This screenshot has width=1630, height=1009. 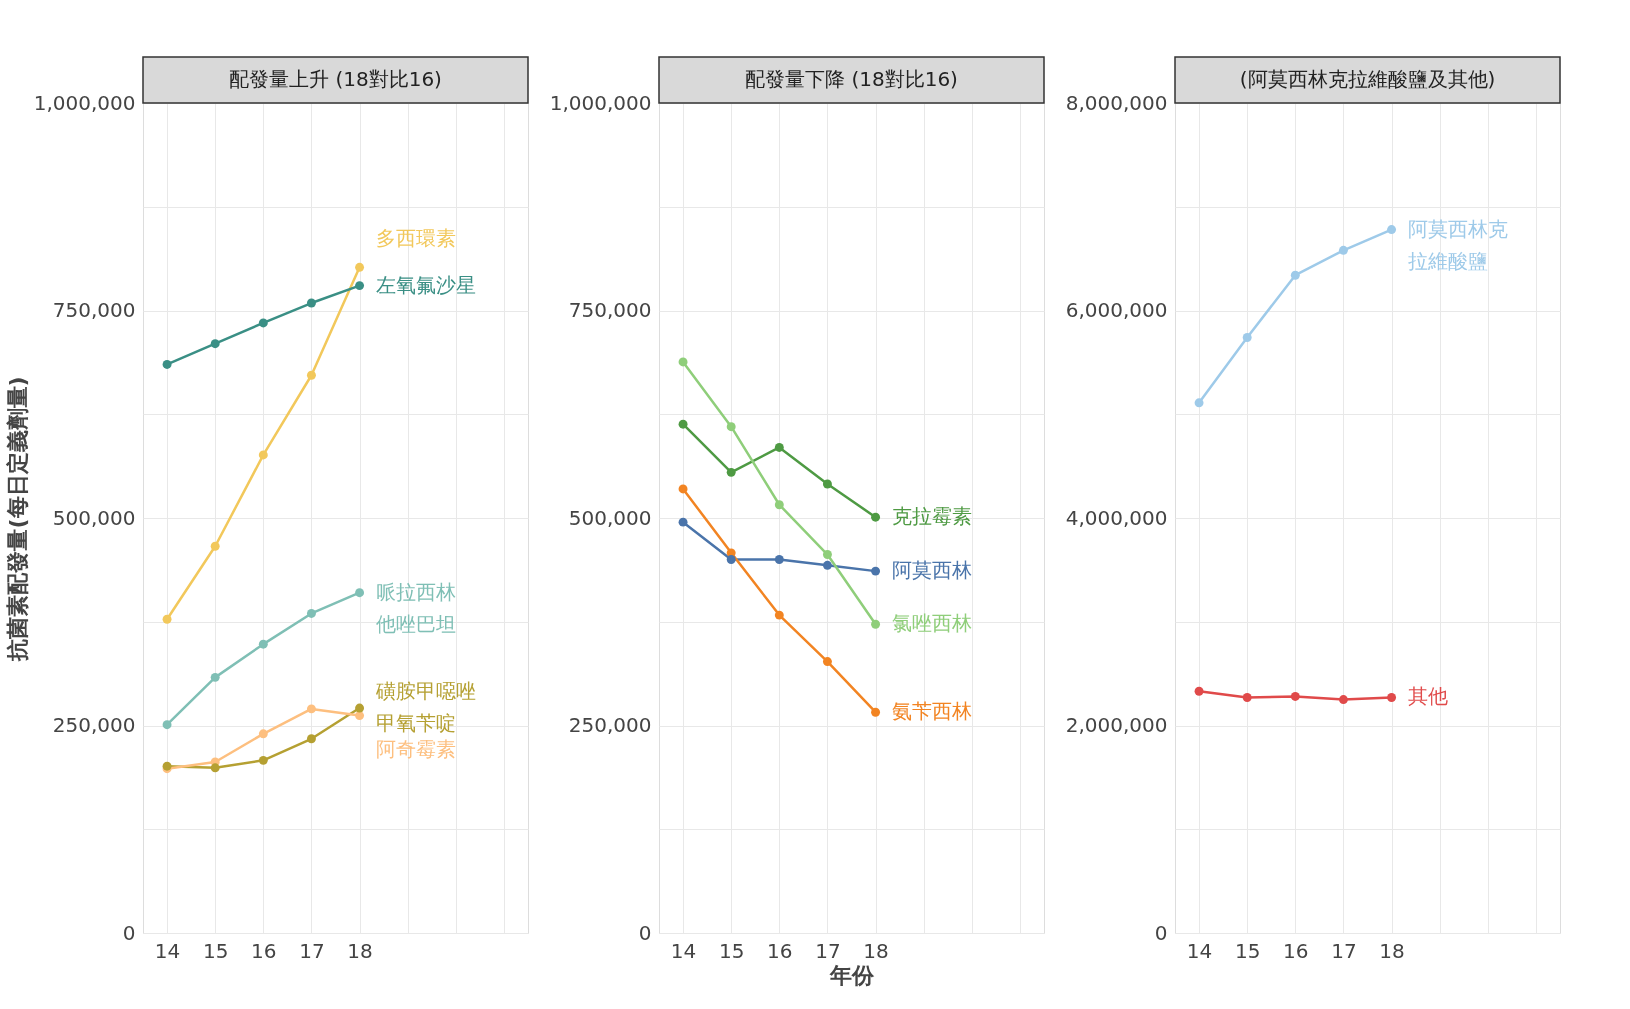 I want to click on y-tick-label: 8,000,000, so click(x=1116, y=102).